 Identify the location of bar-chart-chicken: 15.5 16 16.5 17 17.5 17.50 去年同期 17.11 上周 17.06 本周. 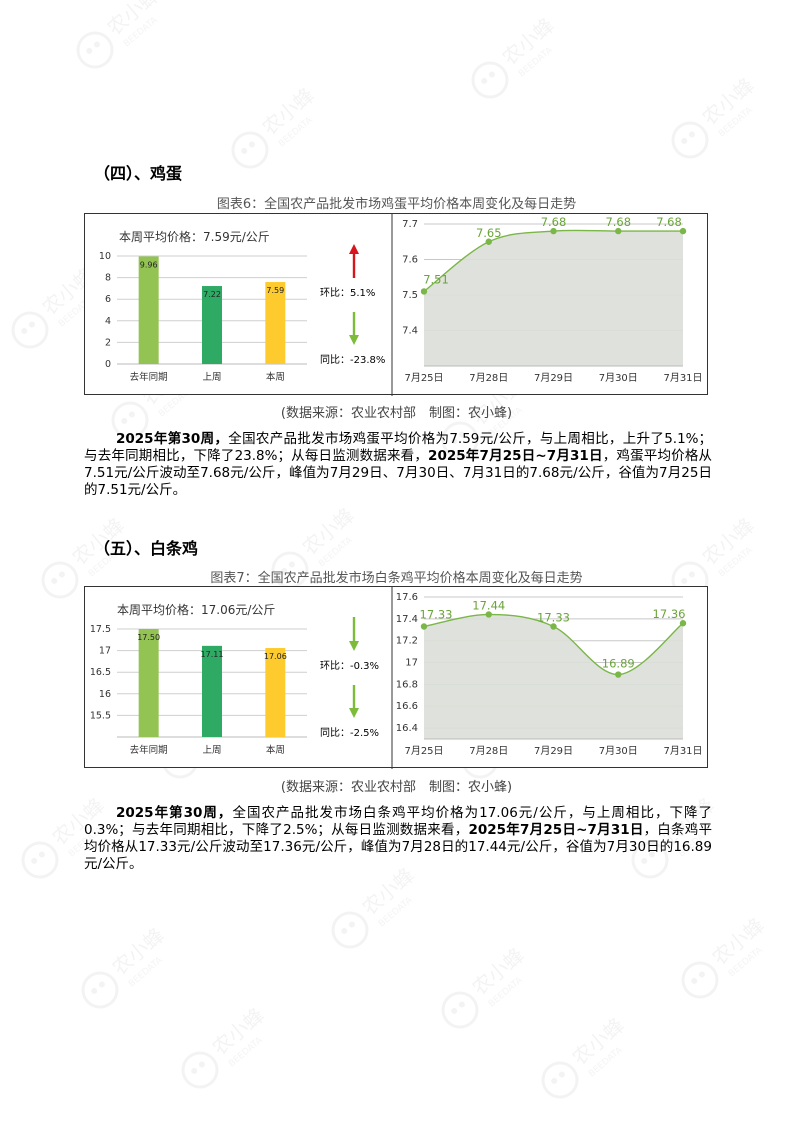
(198, 690).